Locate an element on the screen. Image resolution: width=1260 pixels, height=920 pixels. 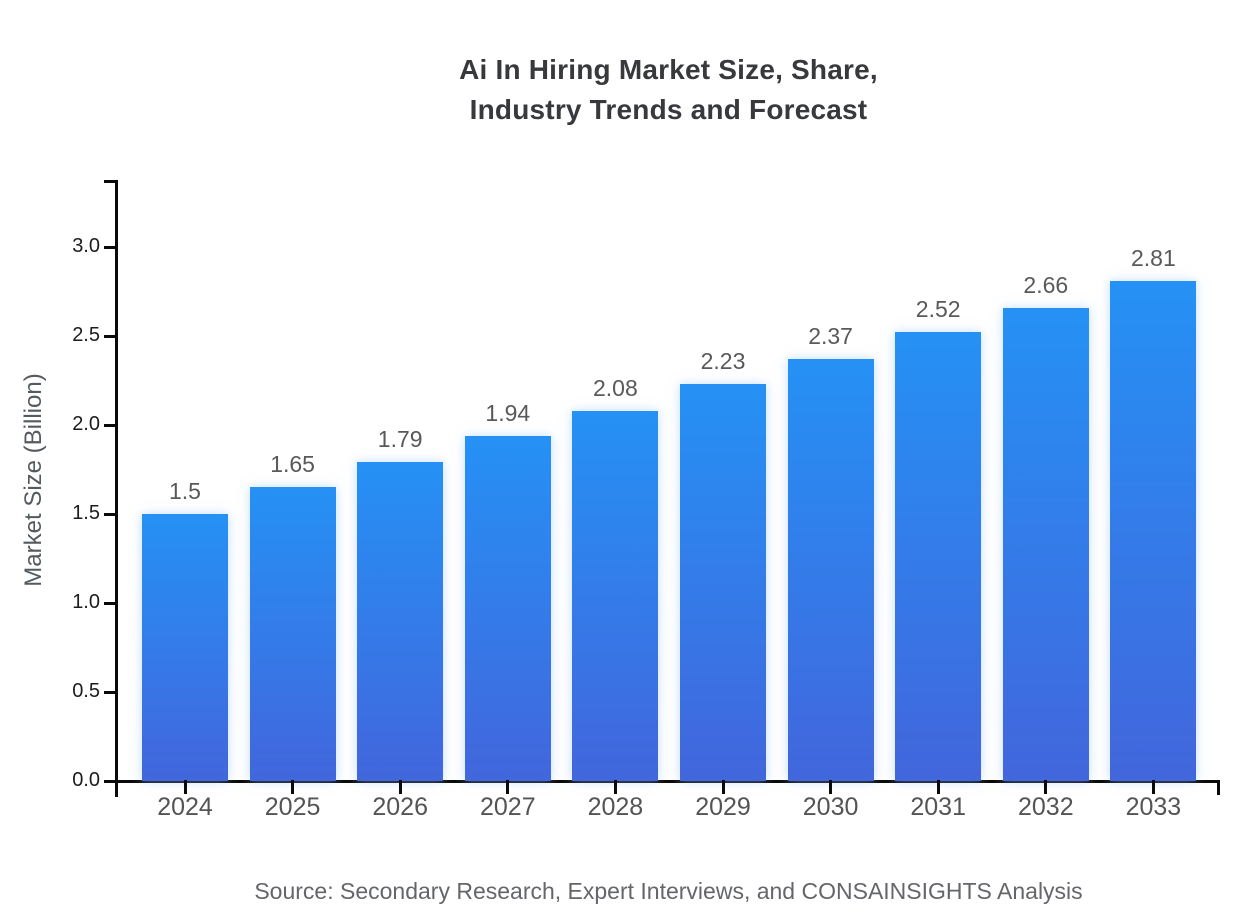
x-tick-label: 2029 is located at coordinates (723, 807).